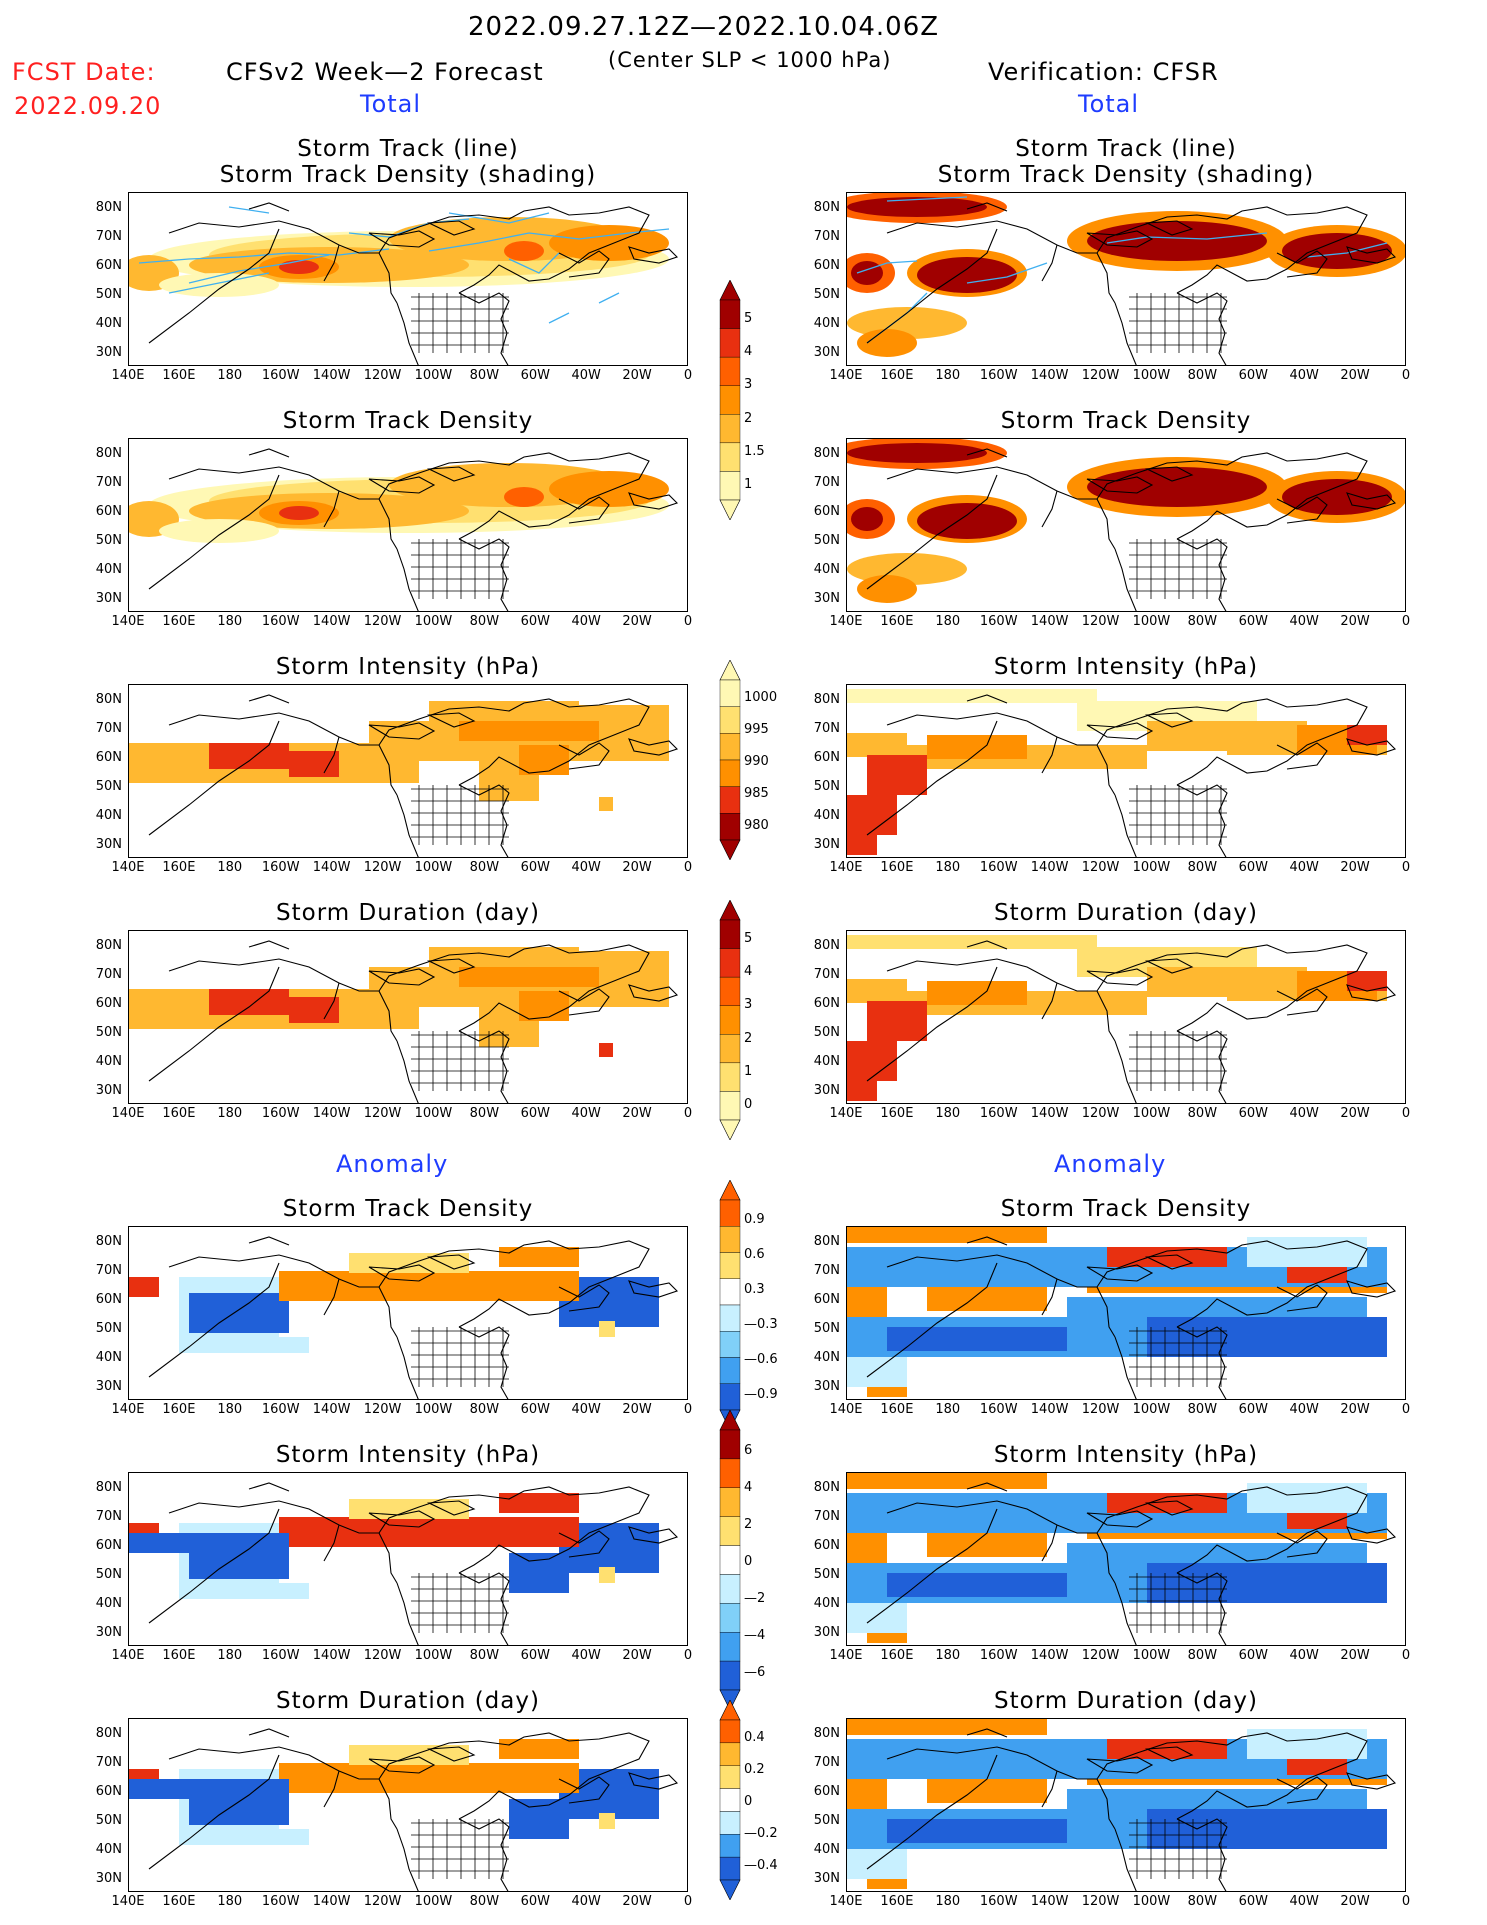 Image resolution: width=1487 pixels, height=1925 pixels. I want to click on fcst-date-value: 2022.09.20, so click(88, 106).